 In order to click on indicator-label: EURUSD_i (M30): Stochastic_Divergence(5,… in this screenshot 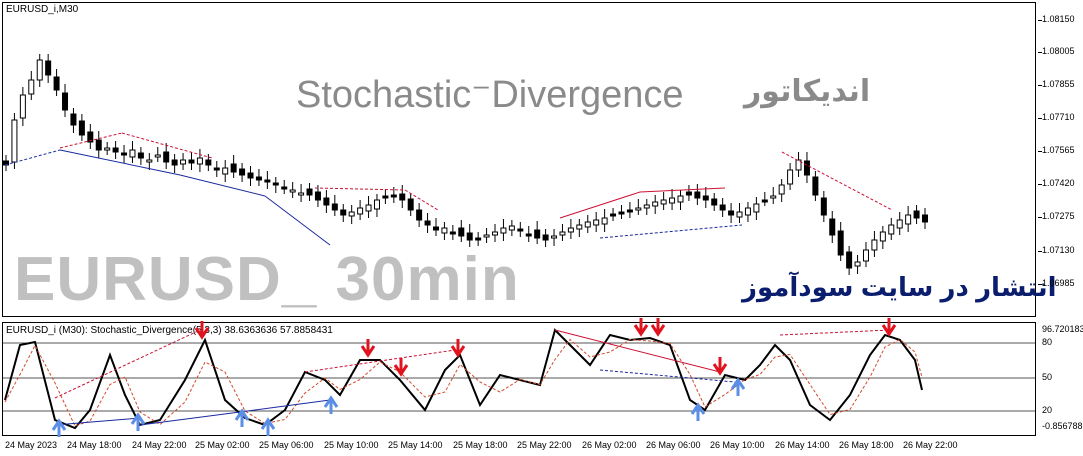, I will do `click(169, 330)`.